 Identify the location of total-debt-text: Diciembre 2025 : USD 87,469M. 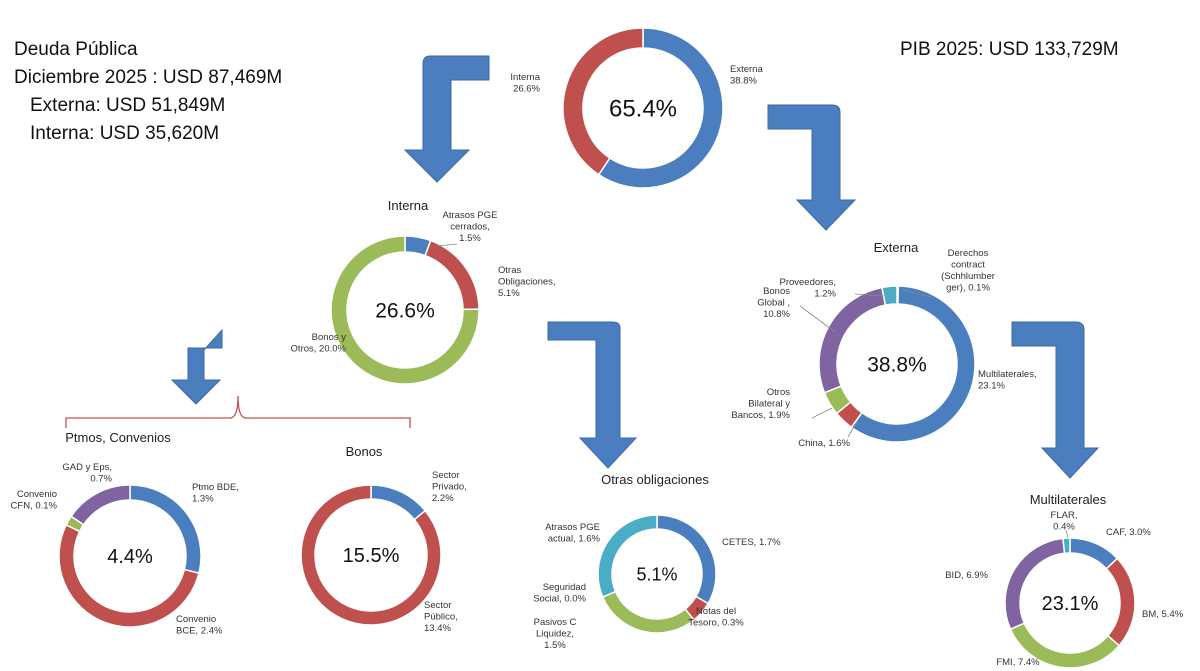
(148, 77).